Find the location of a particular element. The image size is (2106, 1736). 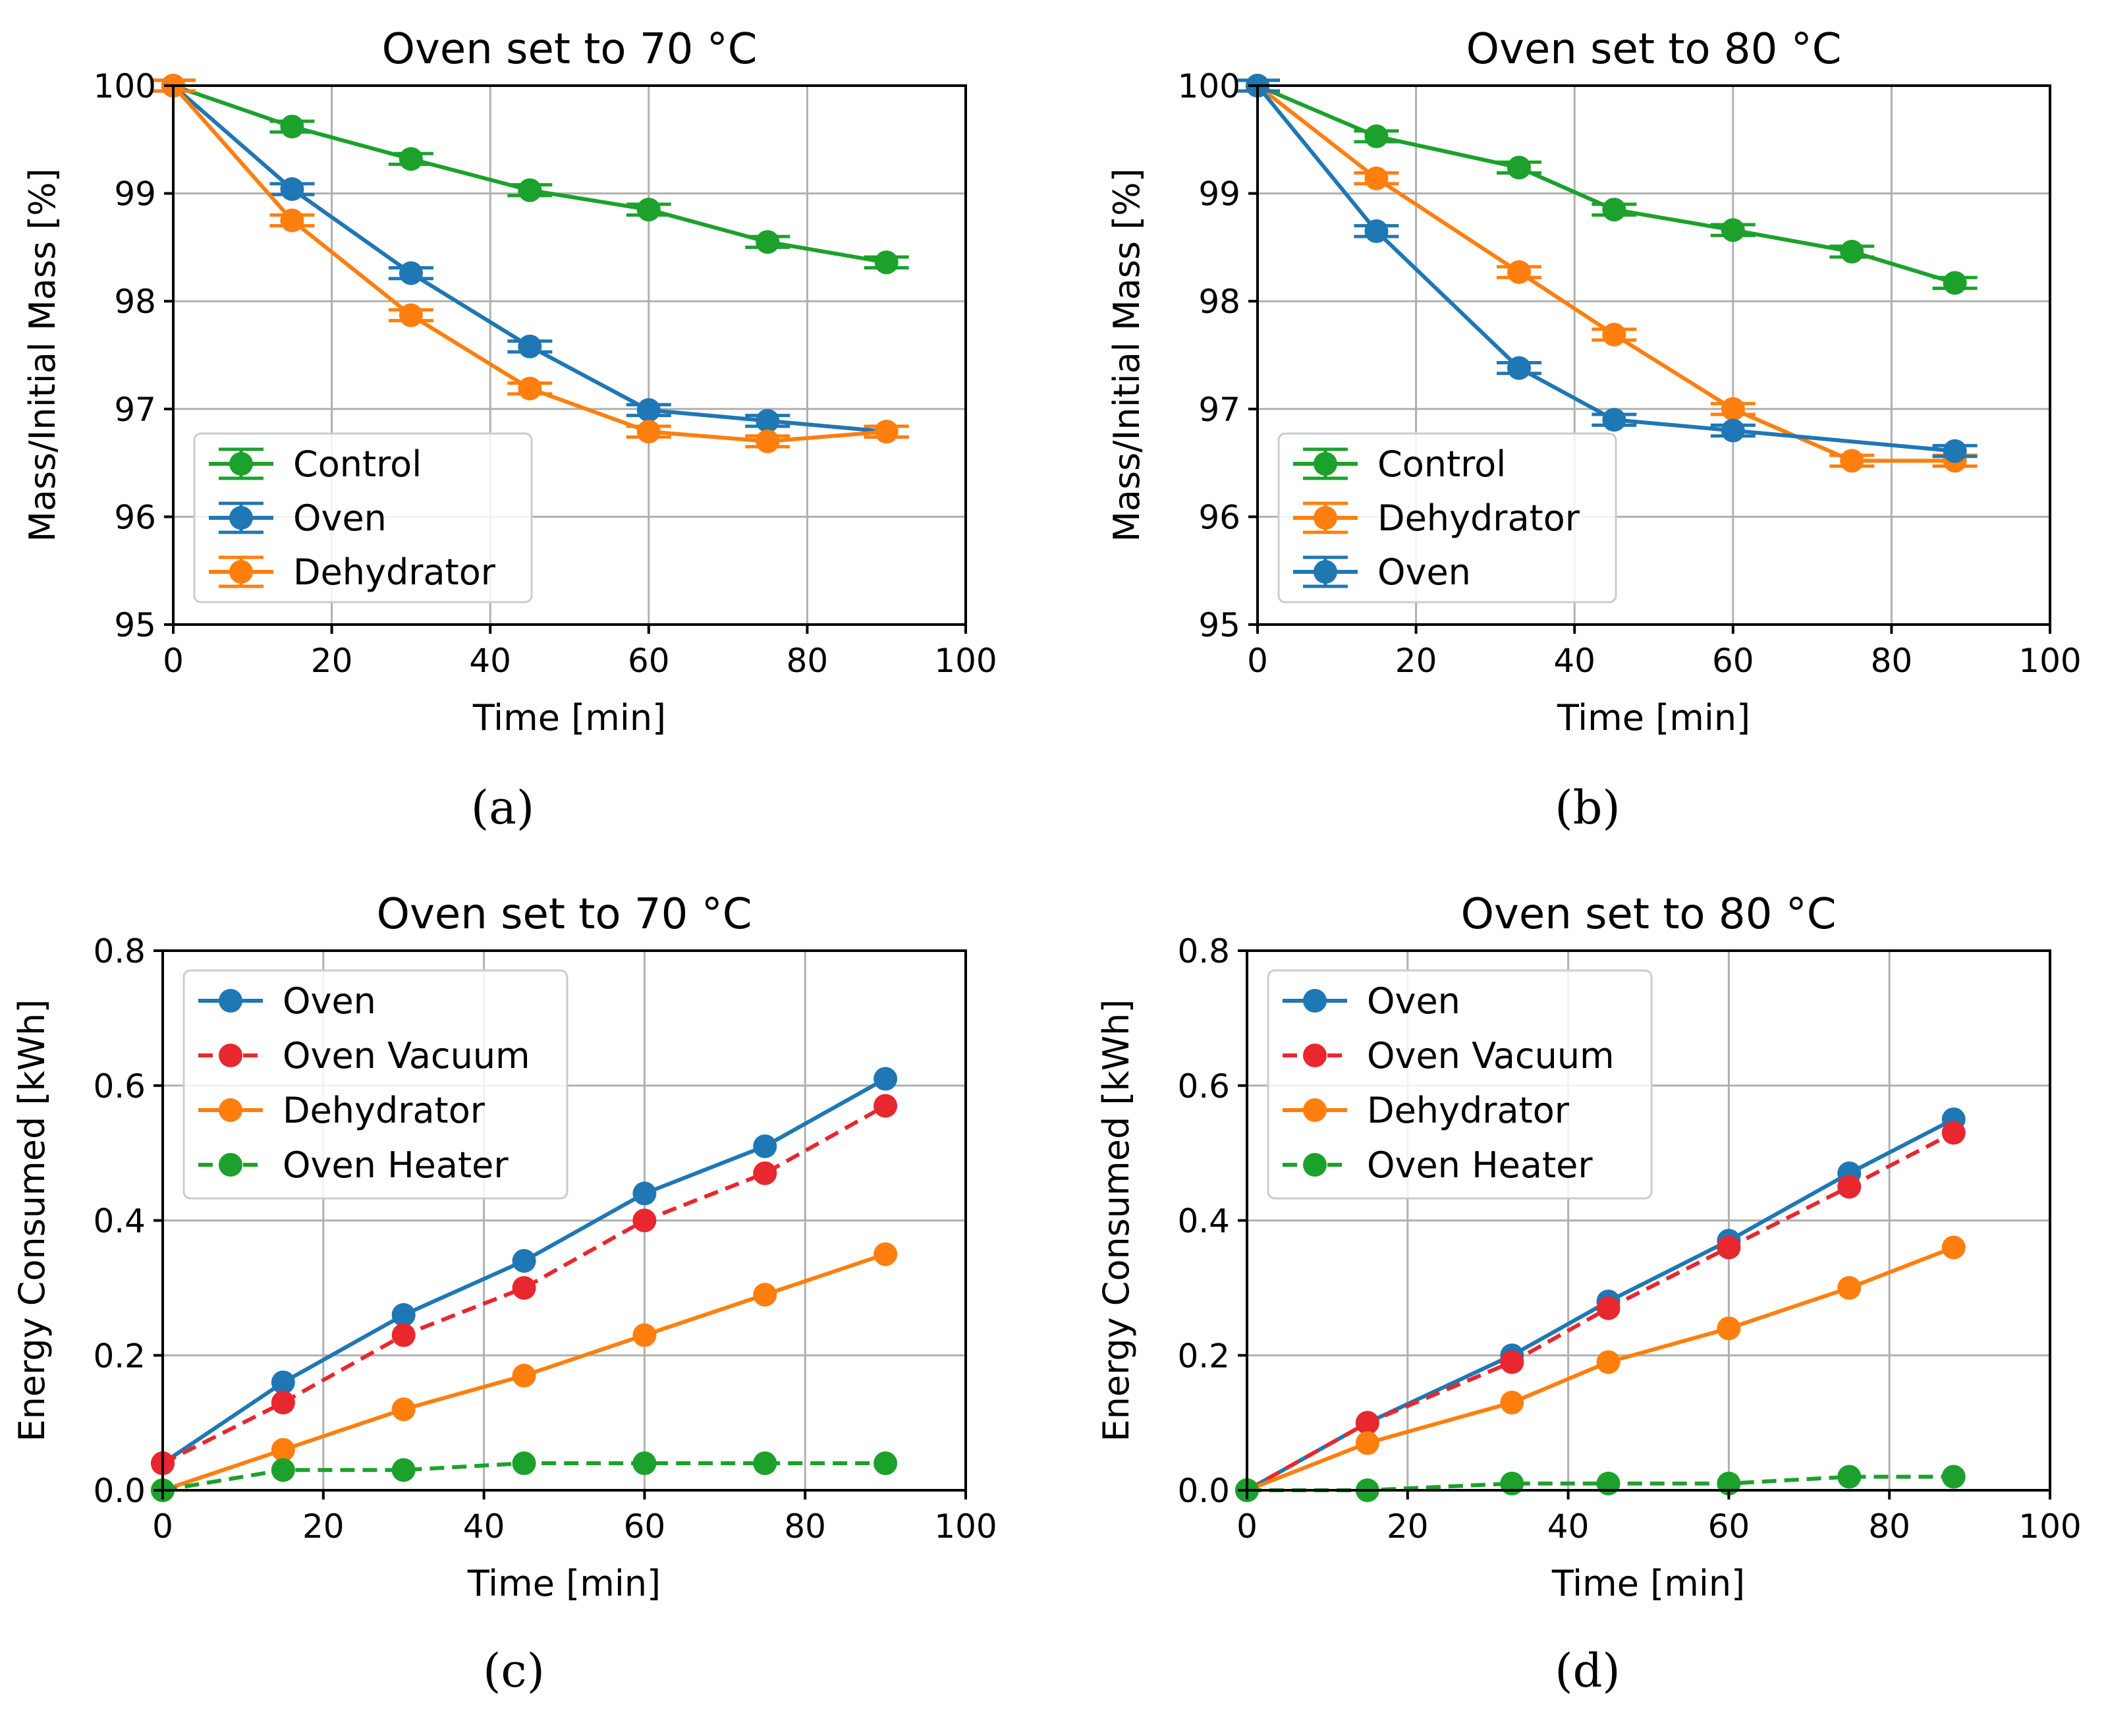

legend: Oven Oven Vacuum Dehydrator Oven Heater is located at coordinates (375, 1084).